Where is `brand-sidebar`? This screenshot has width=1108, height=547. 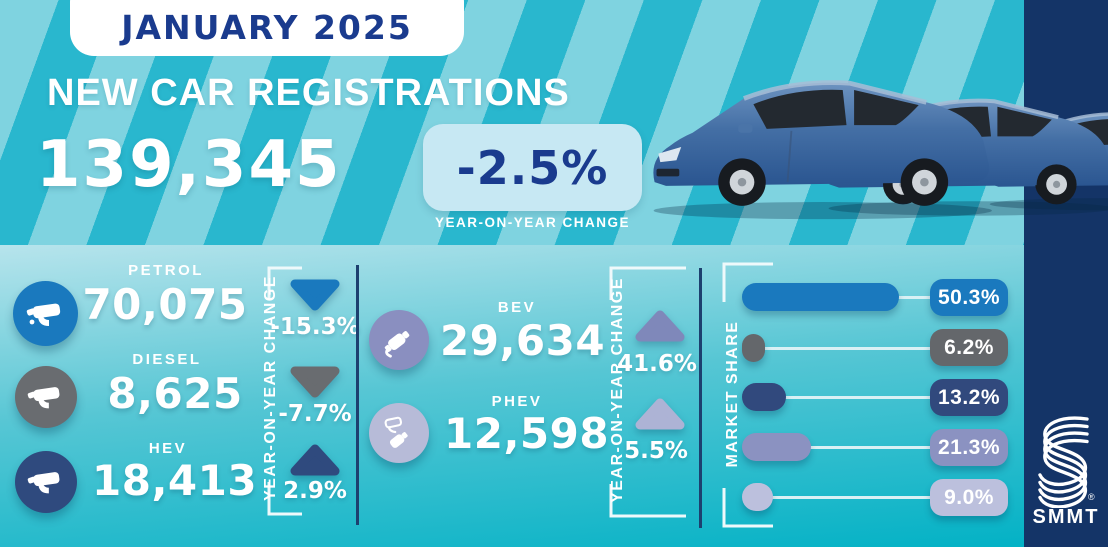
brand-sidebar is located at coordinates (1066, 273).